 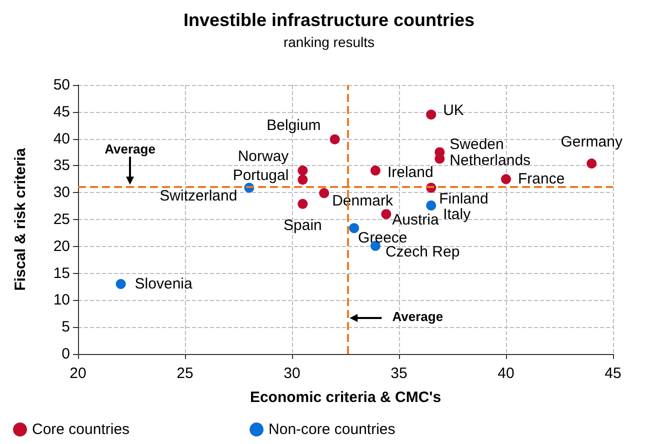 I want to click on data-label: Netherlands, so click(x=490, y=161).